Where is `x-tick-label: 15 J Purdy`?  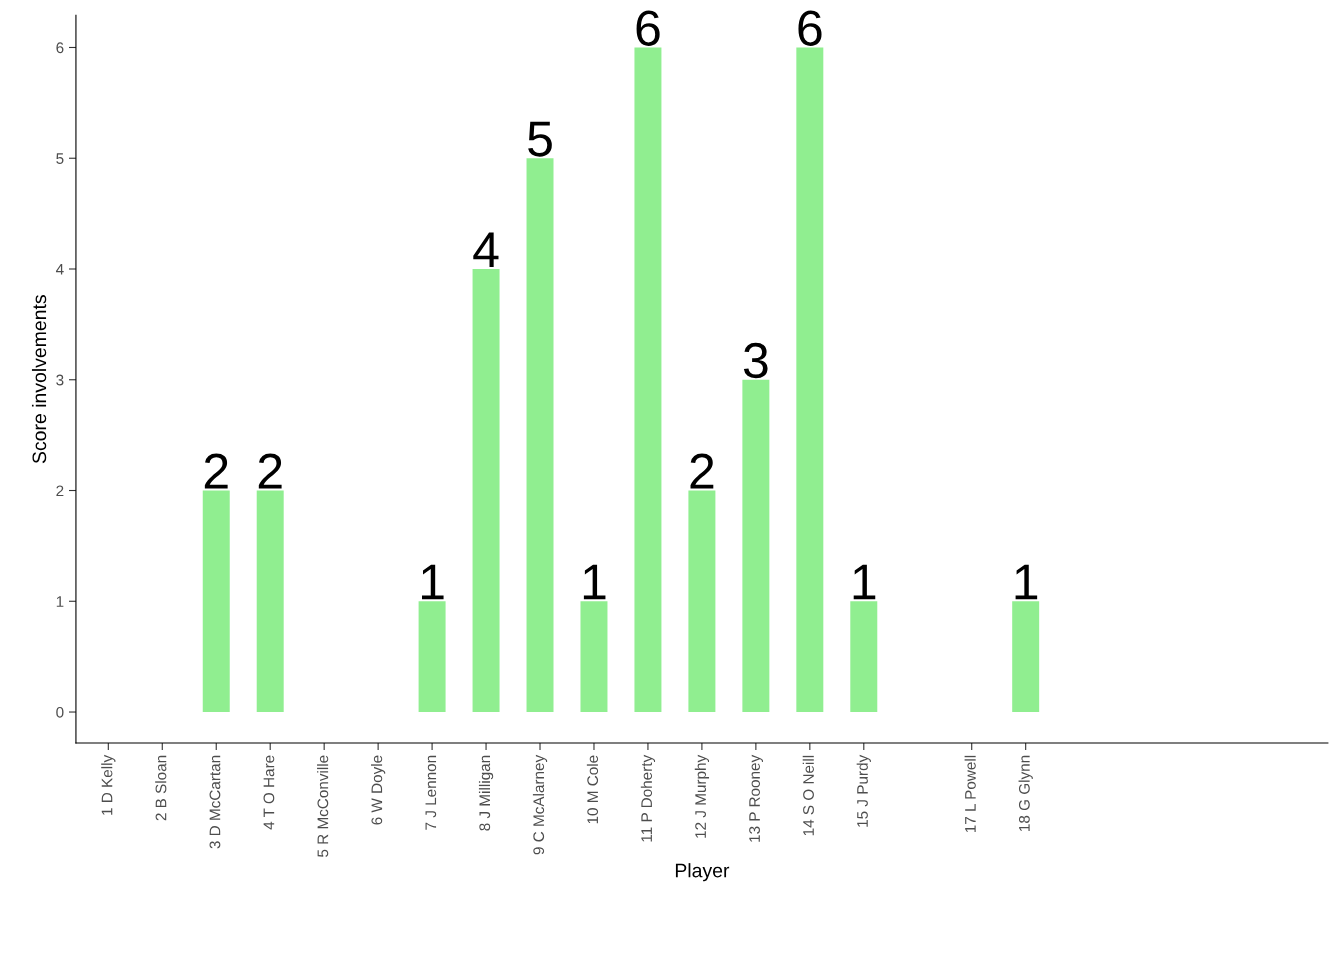 x-tick-label: 15 J Purdy is located at coordinates (863, 790).